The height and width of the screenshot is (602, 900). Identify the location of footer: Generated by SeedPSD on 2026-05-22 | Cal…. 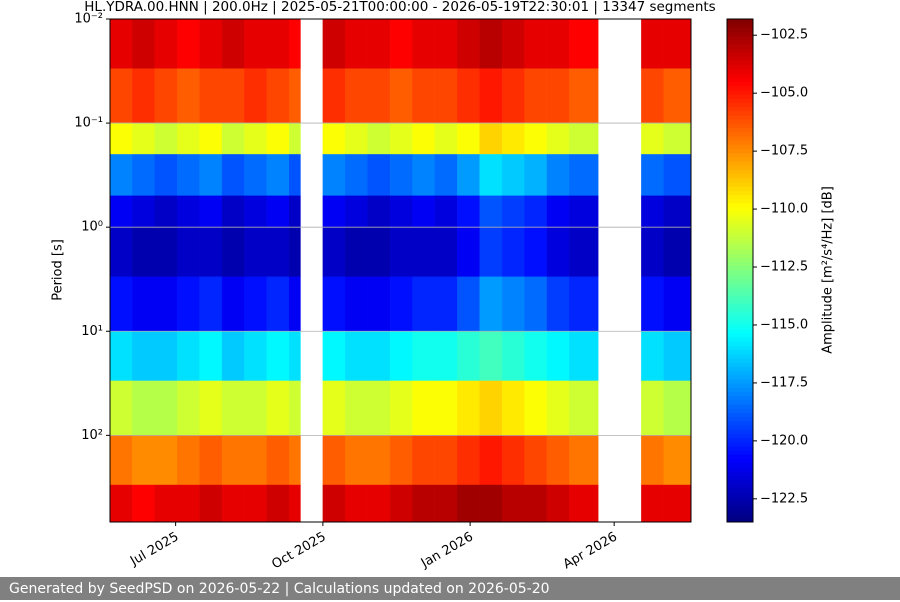
(450, 588).